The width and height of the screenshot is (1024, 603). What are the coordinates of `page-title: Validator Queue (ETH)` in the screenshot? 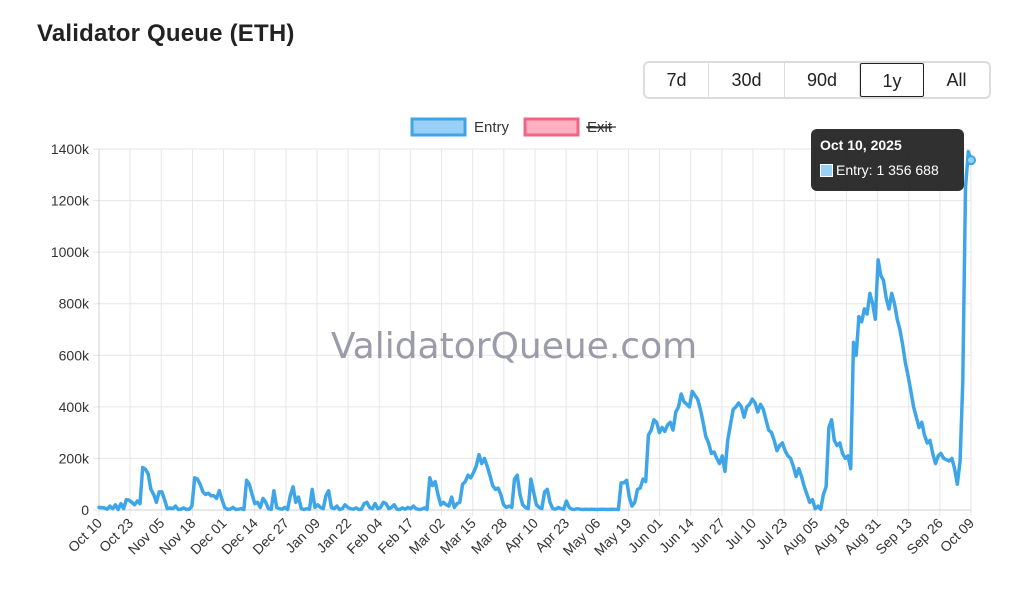 It's located at (166, 33).